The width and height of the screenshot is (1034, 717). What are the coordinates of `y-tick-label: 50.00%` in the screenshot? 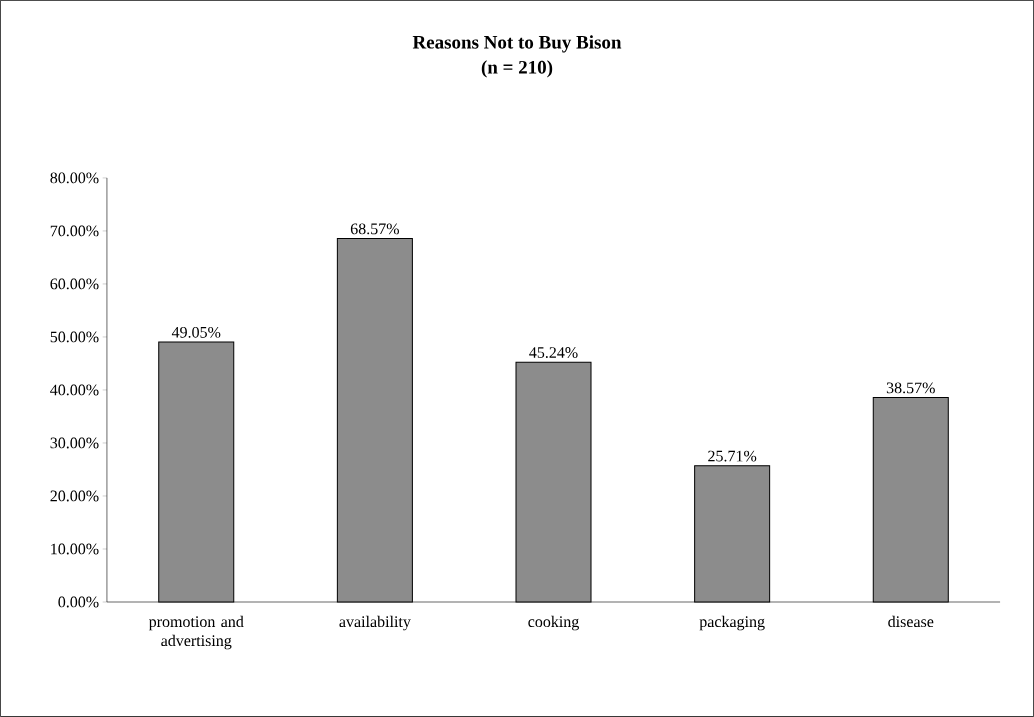 It's located at (74, 337).